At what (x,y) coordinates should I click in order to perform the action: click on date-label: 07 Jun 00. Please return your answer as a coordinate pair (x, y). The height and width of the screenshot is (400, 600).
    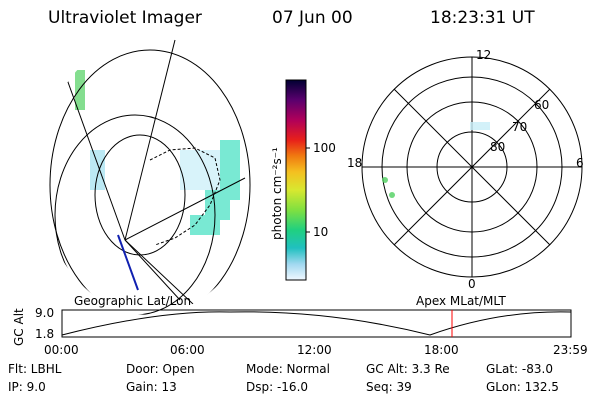
    Looking at the image, I should click on (312, 18).